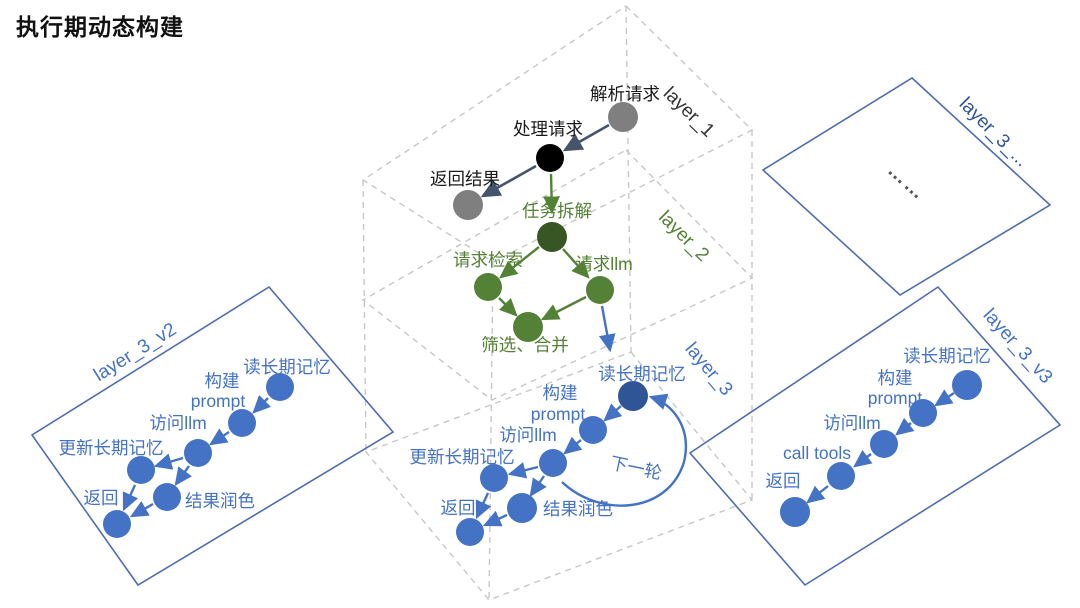 Image resolution: width=1080 pixels, height=608 pixels. I want to click on v2-arrow-call-to-polish, so click(183, 475).